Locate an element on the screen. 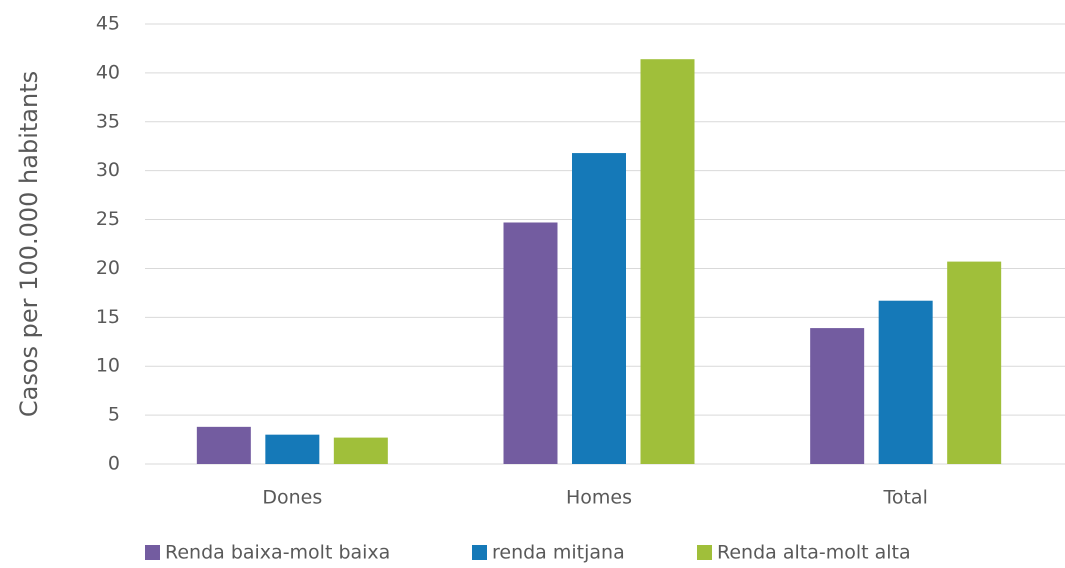  y-axis-label: Casos per 100.000 habitants is located at coordinates (29, 244).